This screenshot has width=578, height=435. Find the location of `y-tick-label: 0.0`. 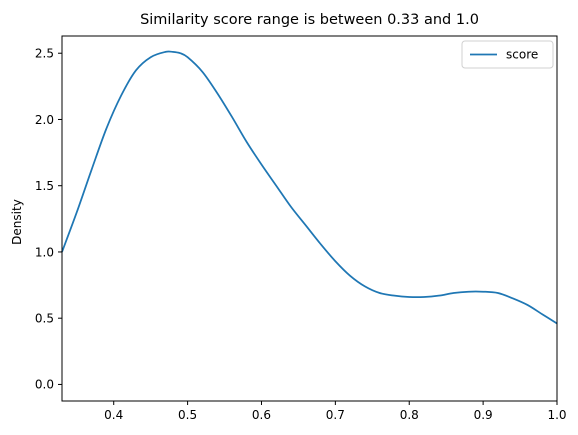

y-tick-label: 0.0 is located at coordinates (44, 385).